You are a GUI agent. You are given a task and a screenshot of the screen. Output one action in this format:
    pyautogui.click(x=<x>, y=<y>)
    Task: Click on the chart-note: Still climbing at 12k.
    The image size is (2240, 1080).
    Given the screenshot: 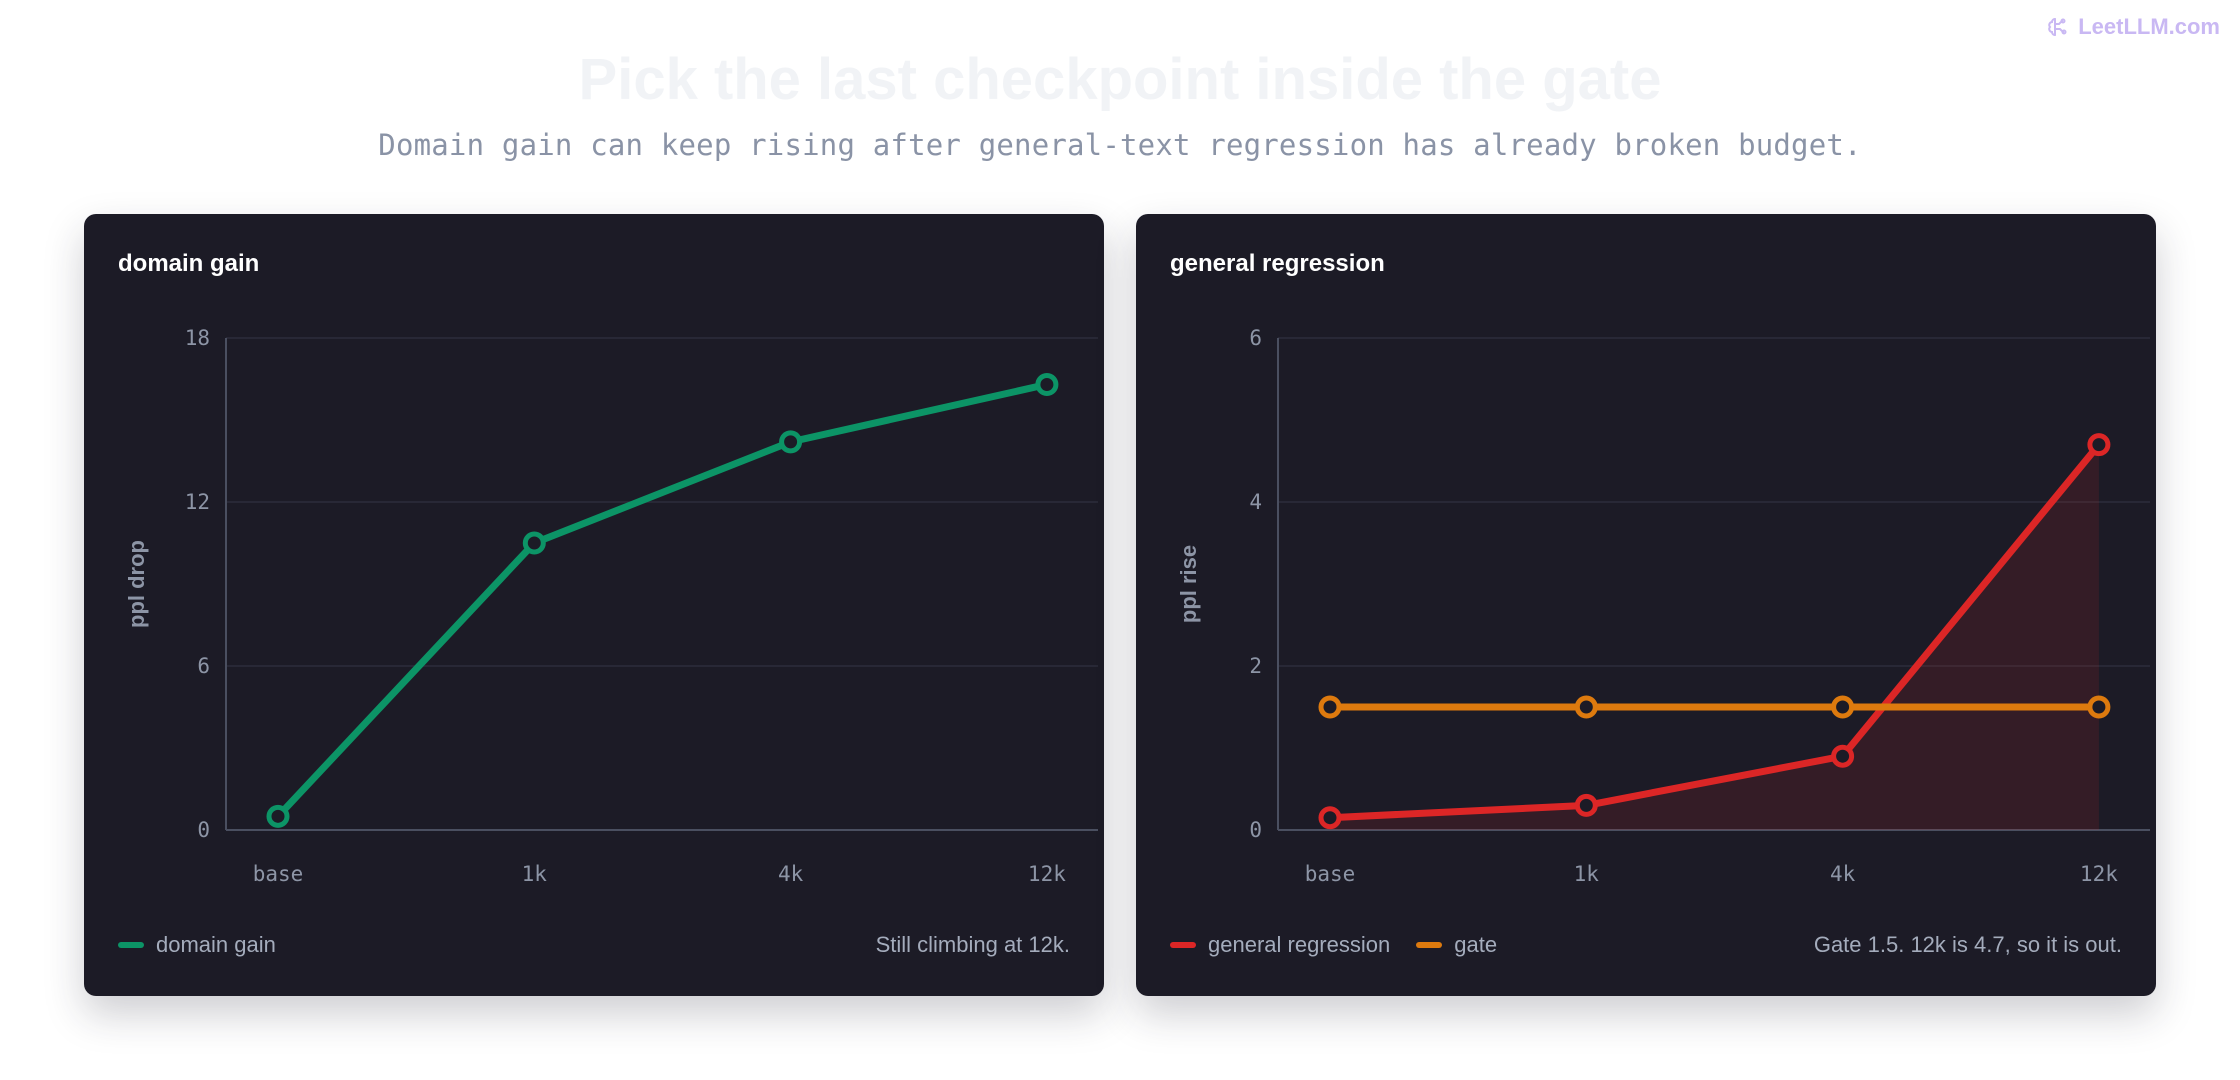 What is the action you would take?
    pyautogui.click(x=972, y=944)
    